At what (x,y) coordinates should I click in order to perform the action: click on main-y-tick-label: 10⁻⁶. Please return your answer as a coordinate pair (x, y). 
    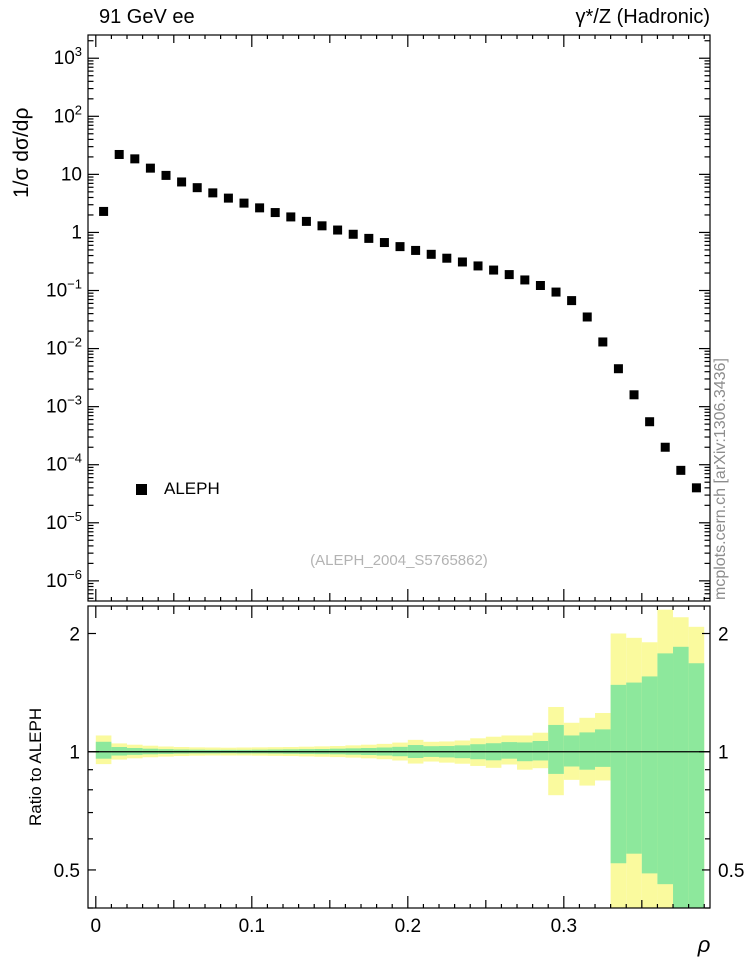
    Looking at the image, I should click on (64, 579).